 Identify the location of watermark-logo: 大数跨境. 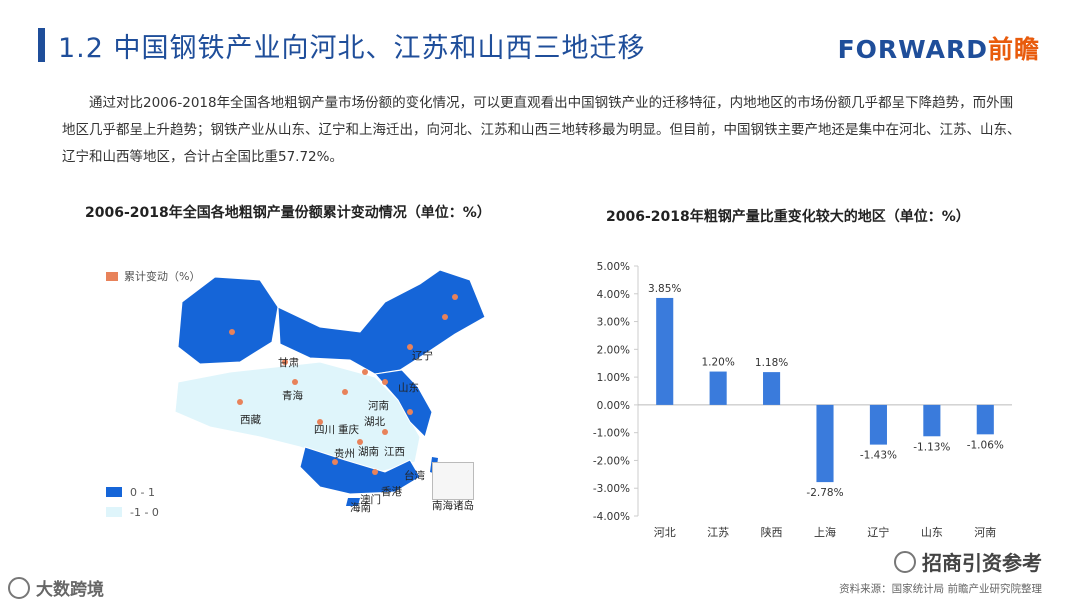
(56, 587).